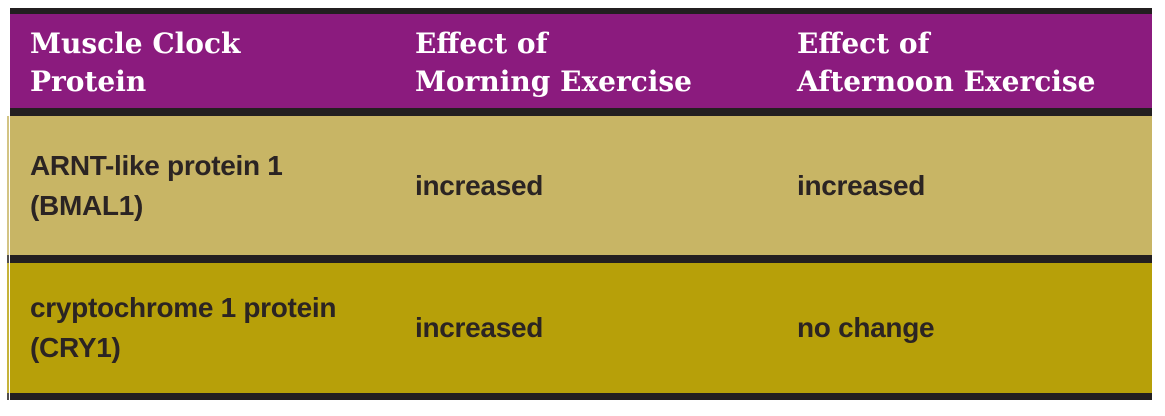 Image resolution: width=1165 pixels, height=416 pixels. I want to click on cell-afternoon-effect: no change, so click(964, 328).